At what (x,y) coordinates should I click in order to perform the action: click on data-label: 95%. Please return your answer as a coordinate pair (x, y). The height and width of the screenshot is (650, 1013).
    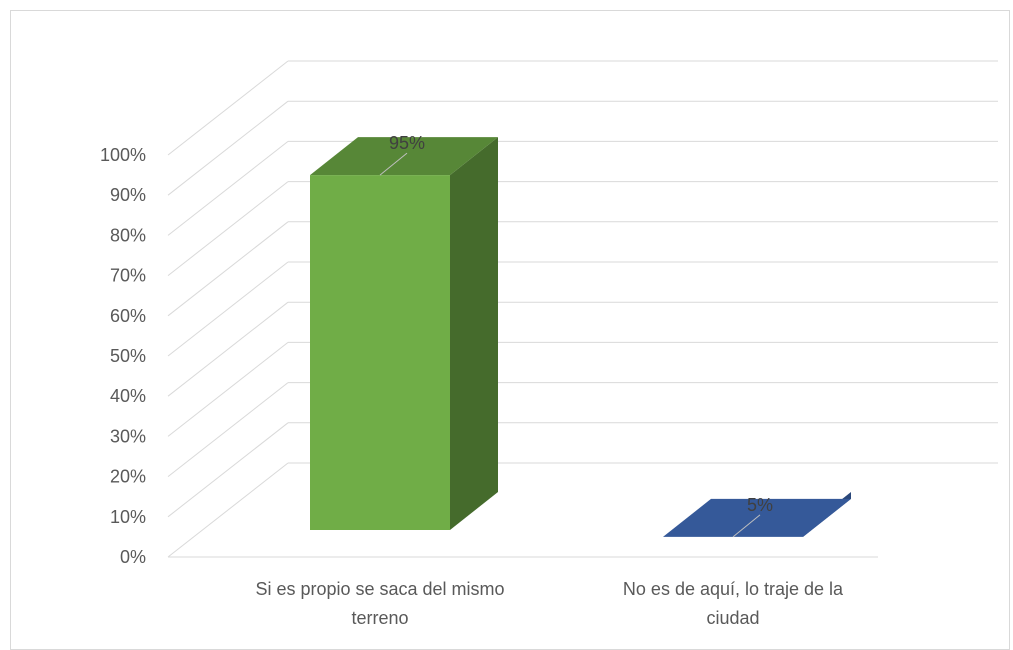
    Looking at the image, I should click on (407, 143).